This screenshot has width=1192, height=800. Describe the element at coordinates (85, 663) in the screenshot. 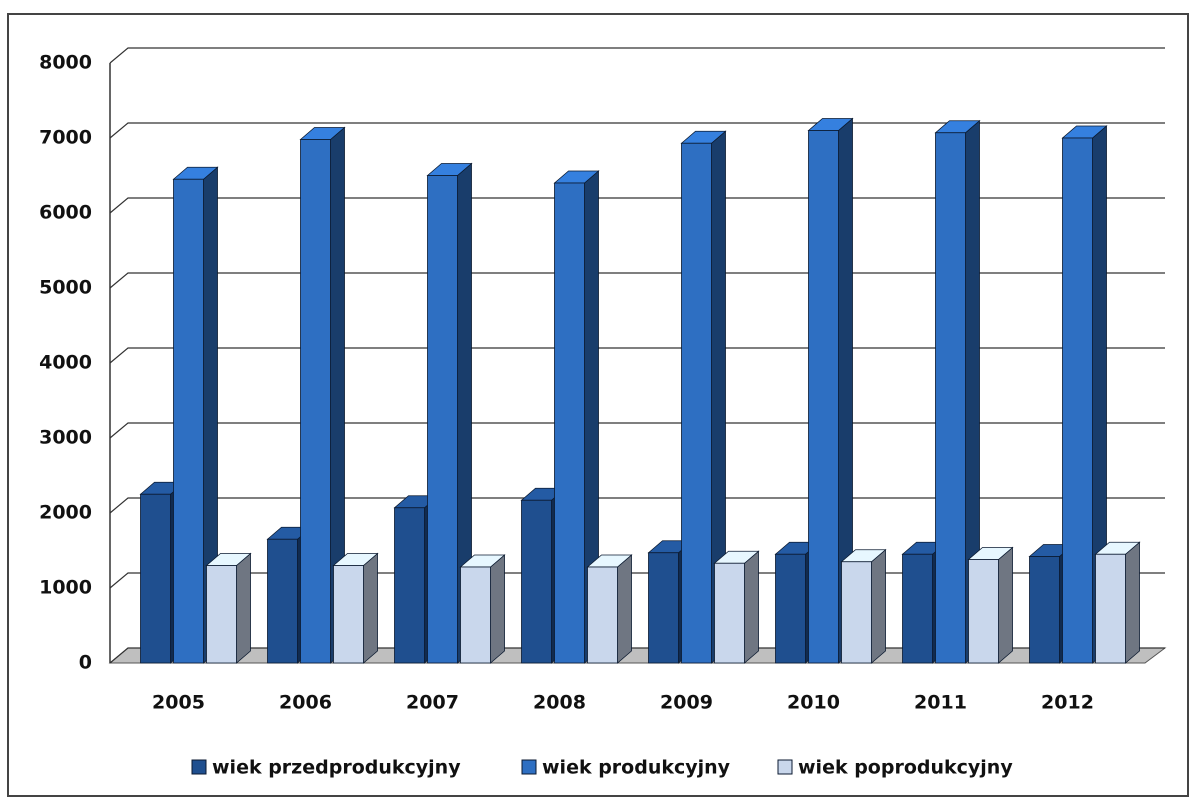

I see `y-tick-label: 0` at that location.